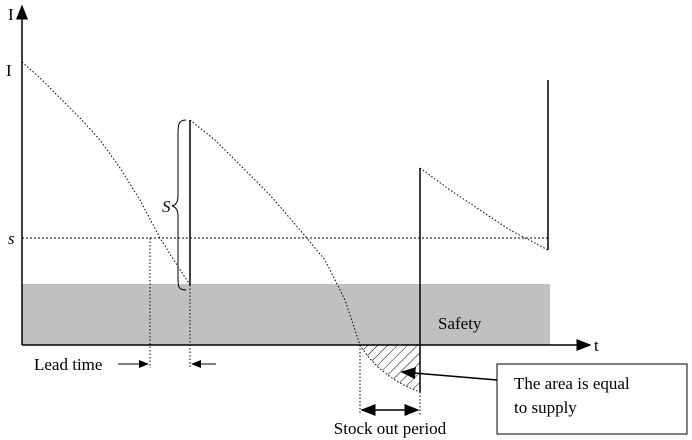 The height and width of the screenshot is (440, 692). I want to click on initial-level-label: I, so click(9, 70).